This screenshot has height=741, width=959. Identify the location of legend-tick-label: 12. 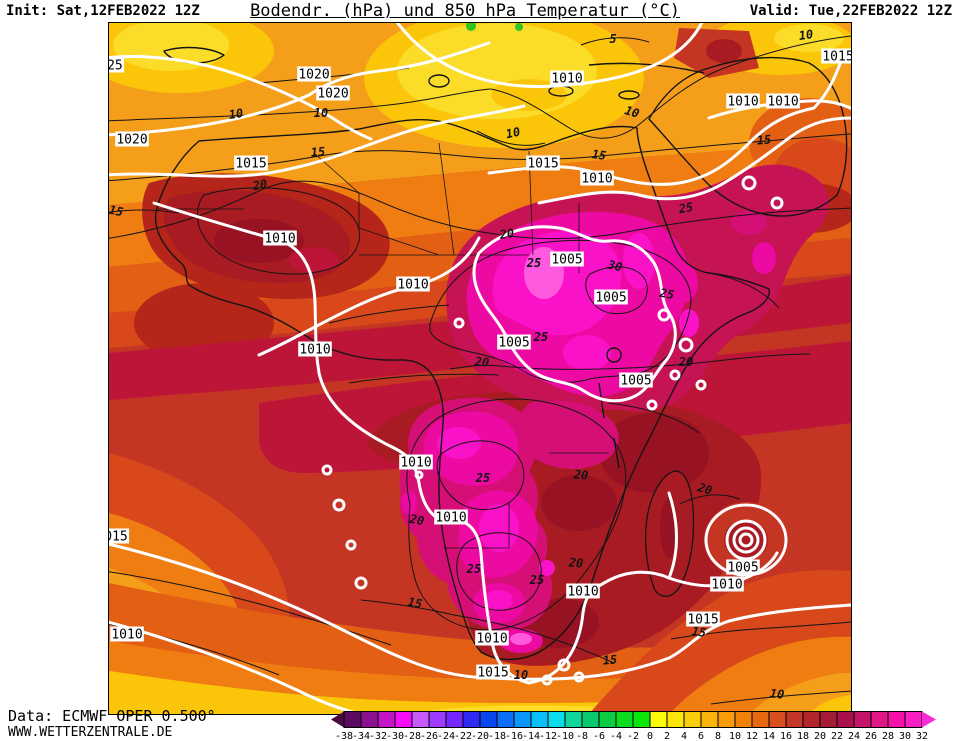
(752, 736).